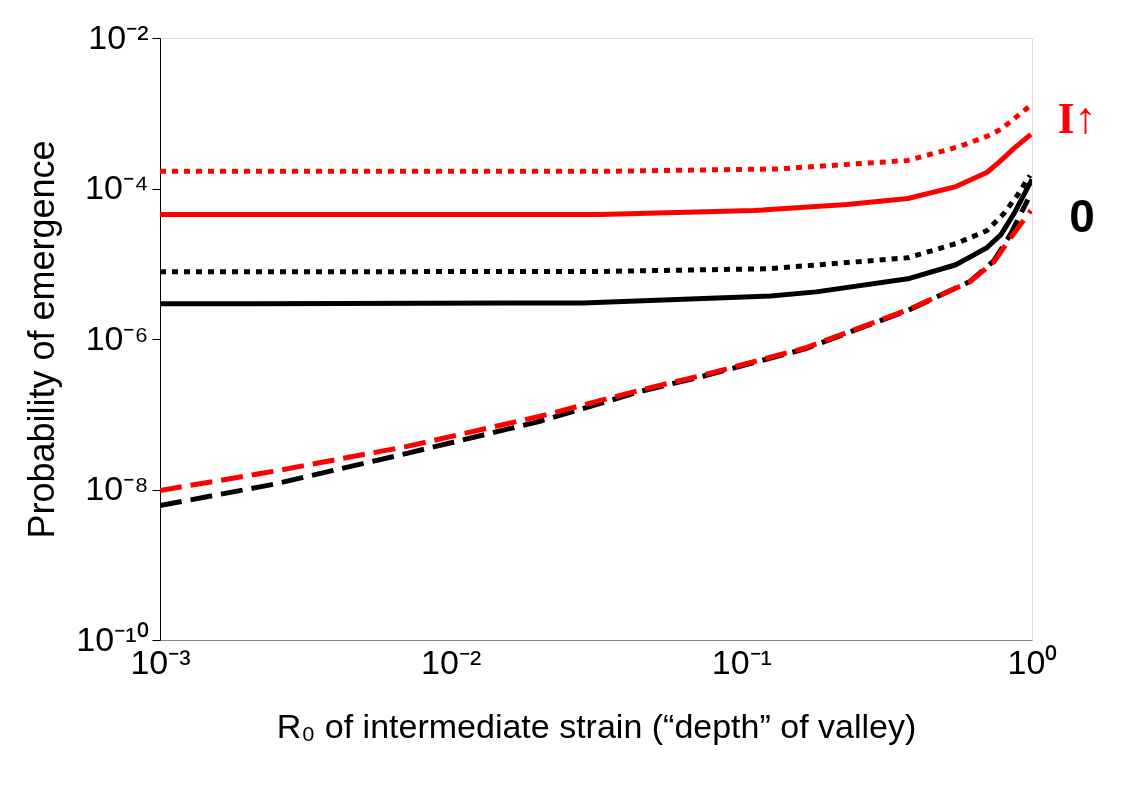 This screenshot has height=786, width=1134. What do you see at coordinates (42, 339) in the screenshot?
I see `y-axis-title: Probability of emergence` at bounding box center [42, 339].